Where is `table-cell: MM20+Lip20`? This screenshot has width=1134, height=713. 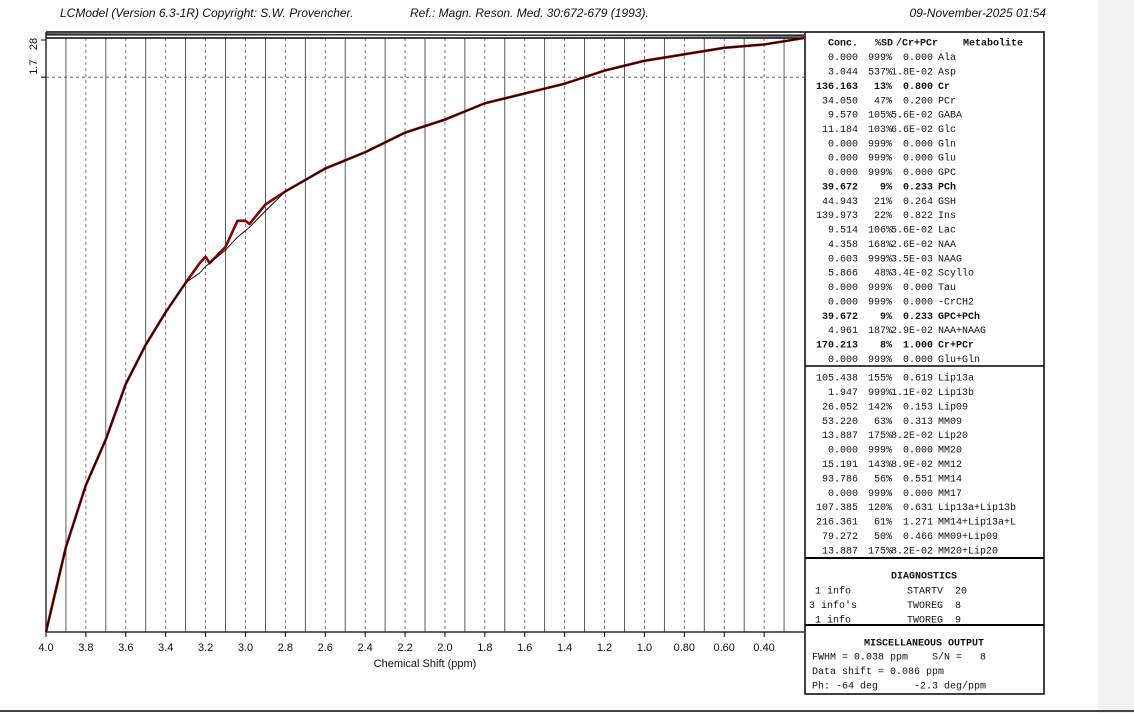 table-cell: MM20+Lip20 is located at coordinates (968, 551).